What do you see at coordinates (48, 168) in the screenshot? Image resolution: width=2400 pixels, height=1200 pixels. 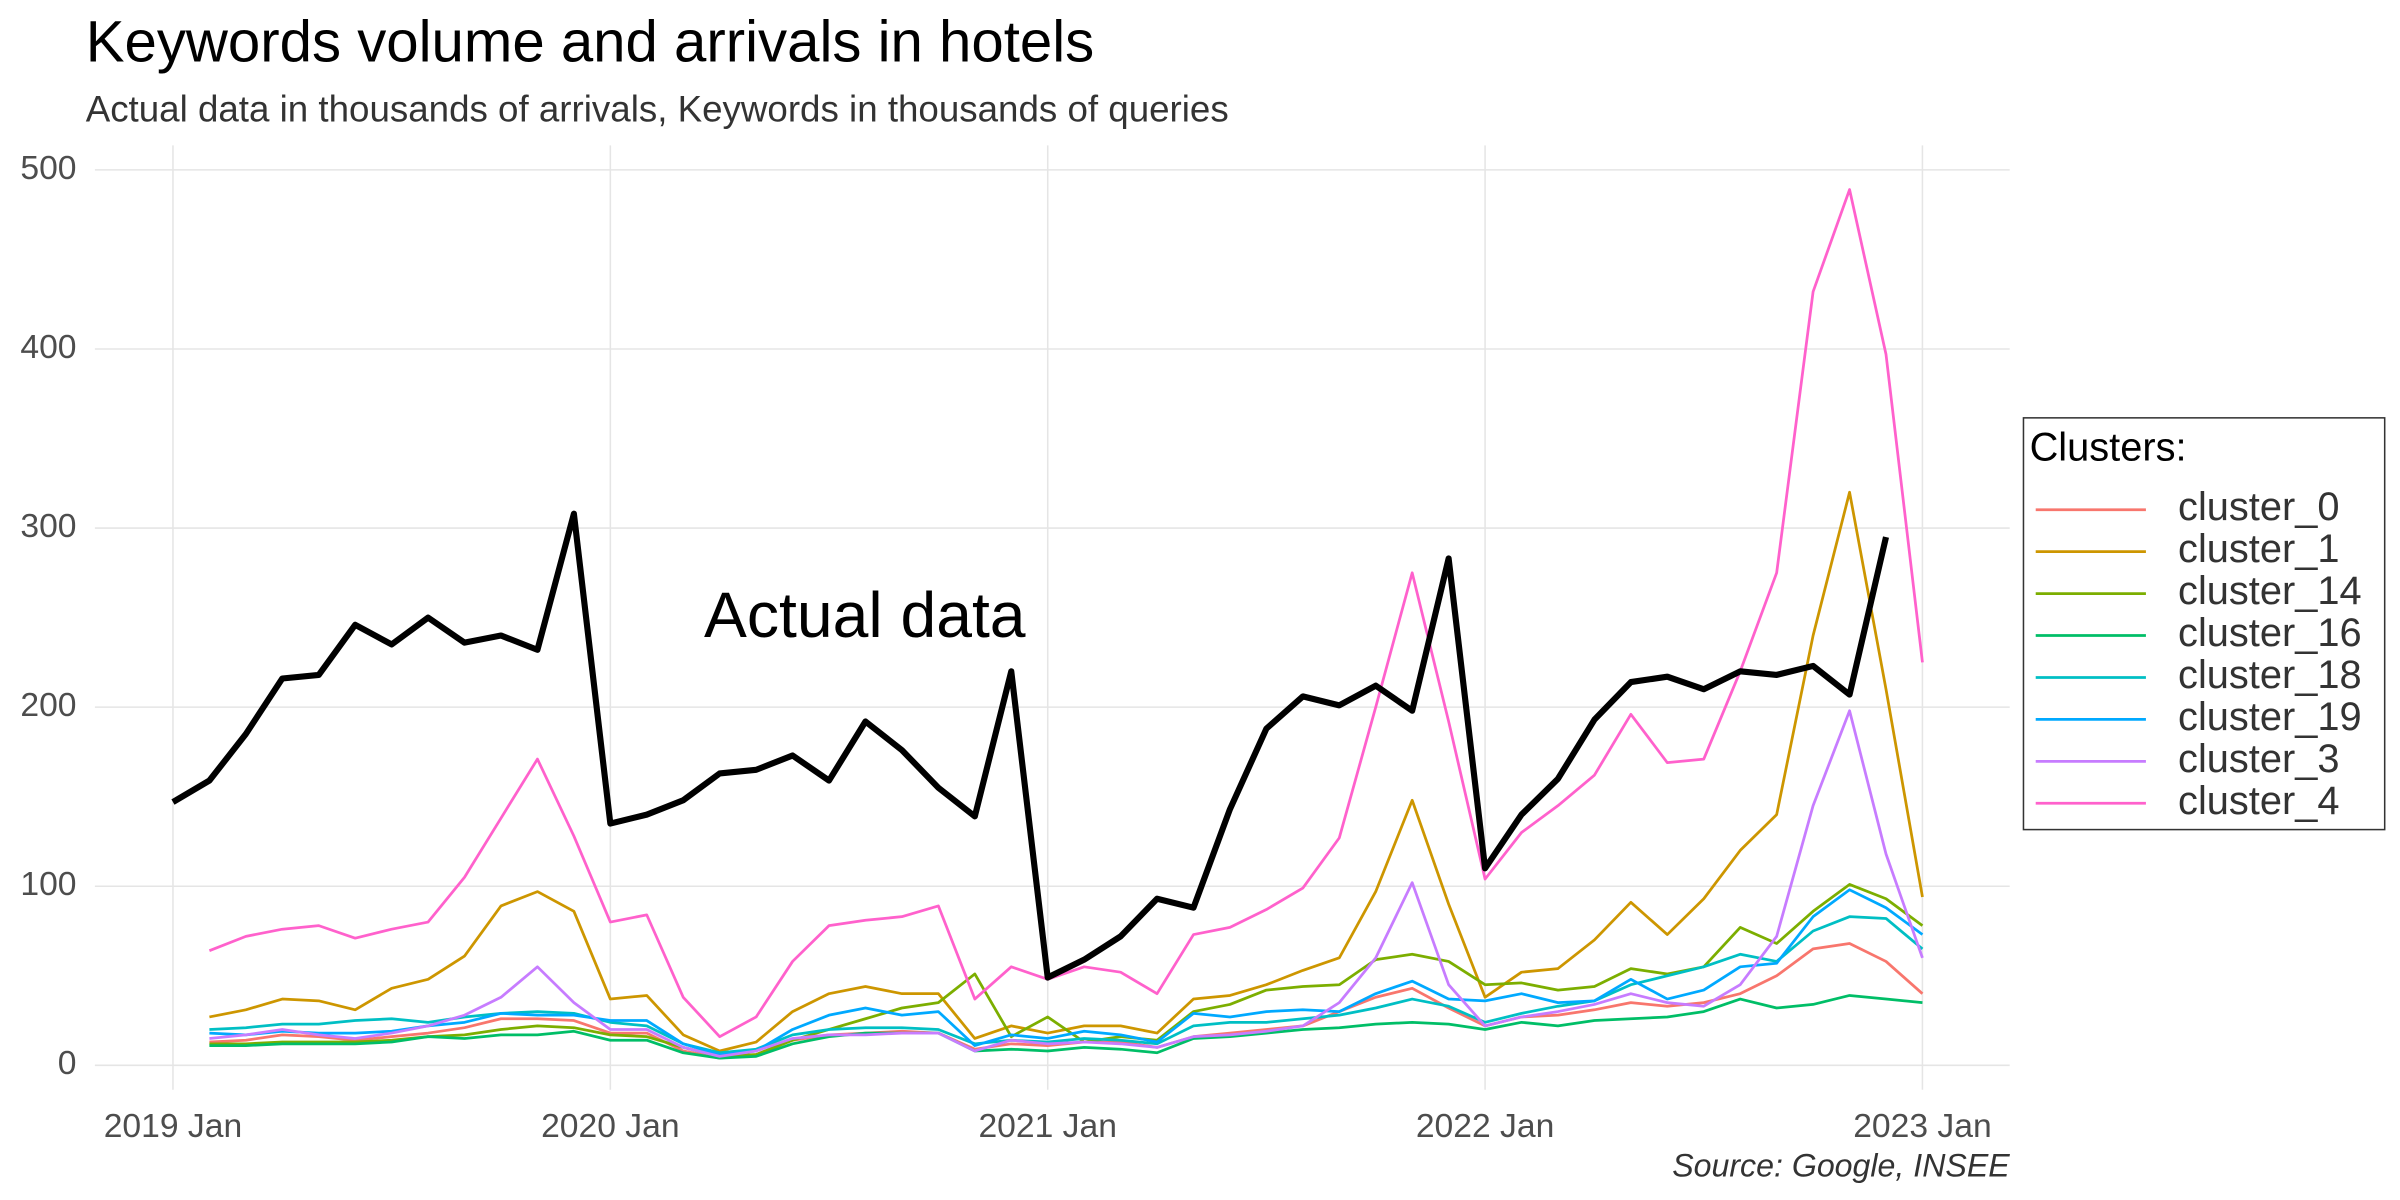 I see `y-tick-label: 500` at bounding box center [48, 168].